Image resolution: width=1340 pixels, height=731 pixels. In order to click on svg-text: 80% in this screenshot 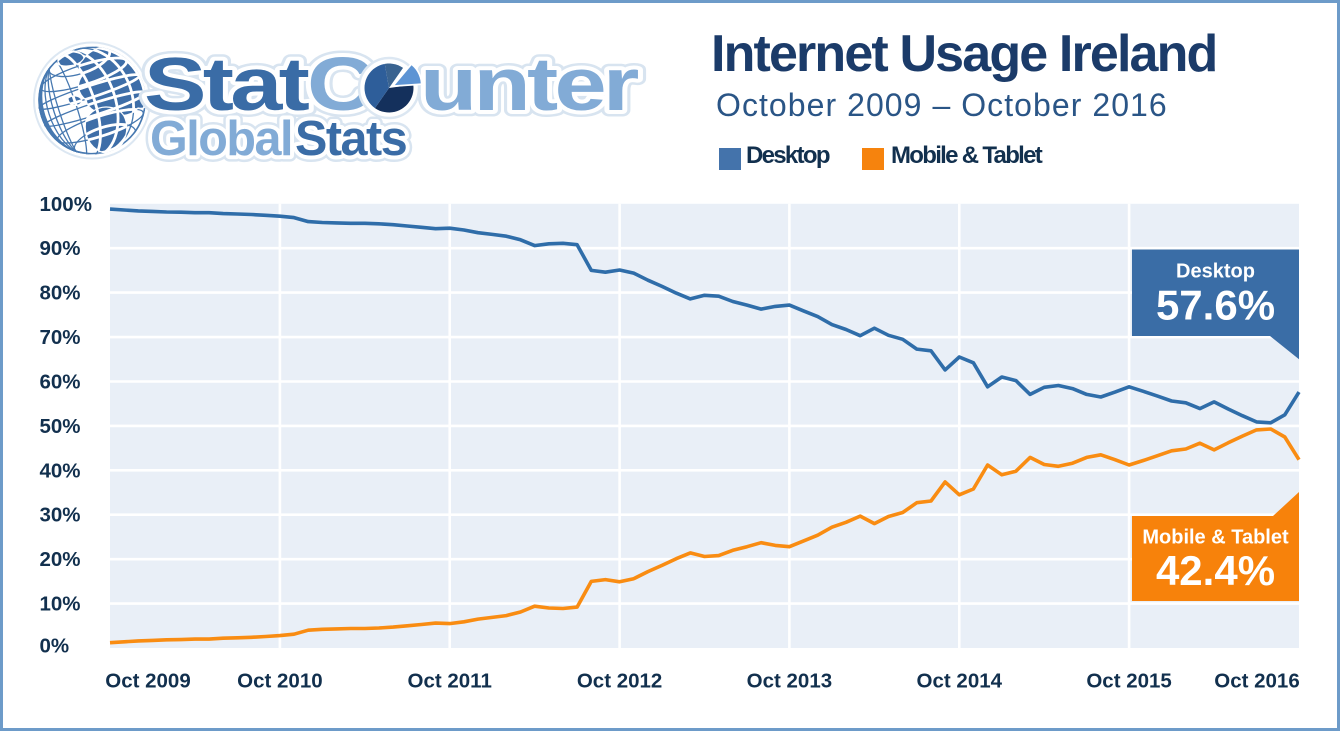, I will do `click(60, 293)`.